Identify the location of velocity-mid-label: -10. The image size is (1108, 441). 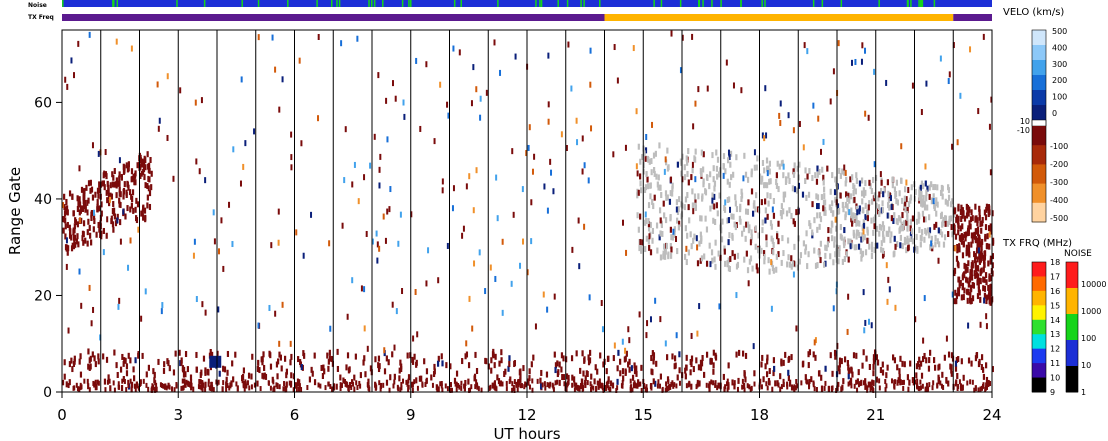
(1023, 130).